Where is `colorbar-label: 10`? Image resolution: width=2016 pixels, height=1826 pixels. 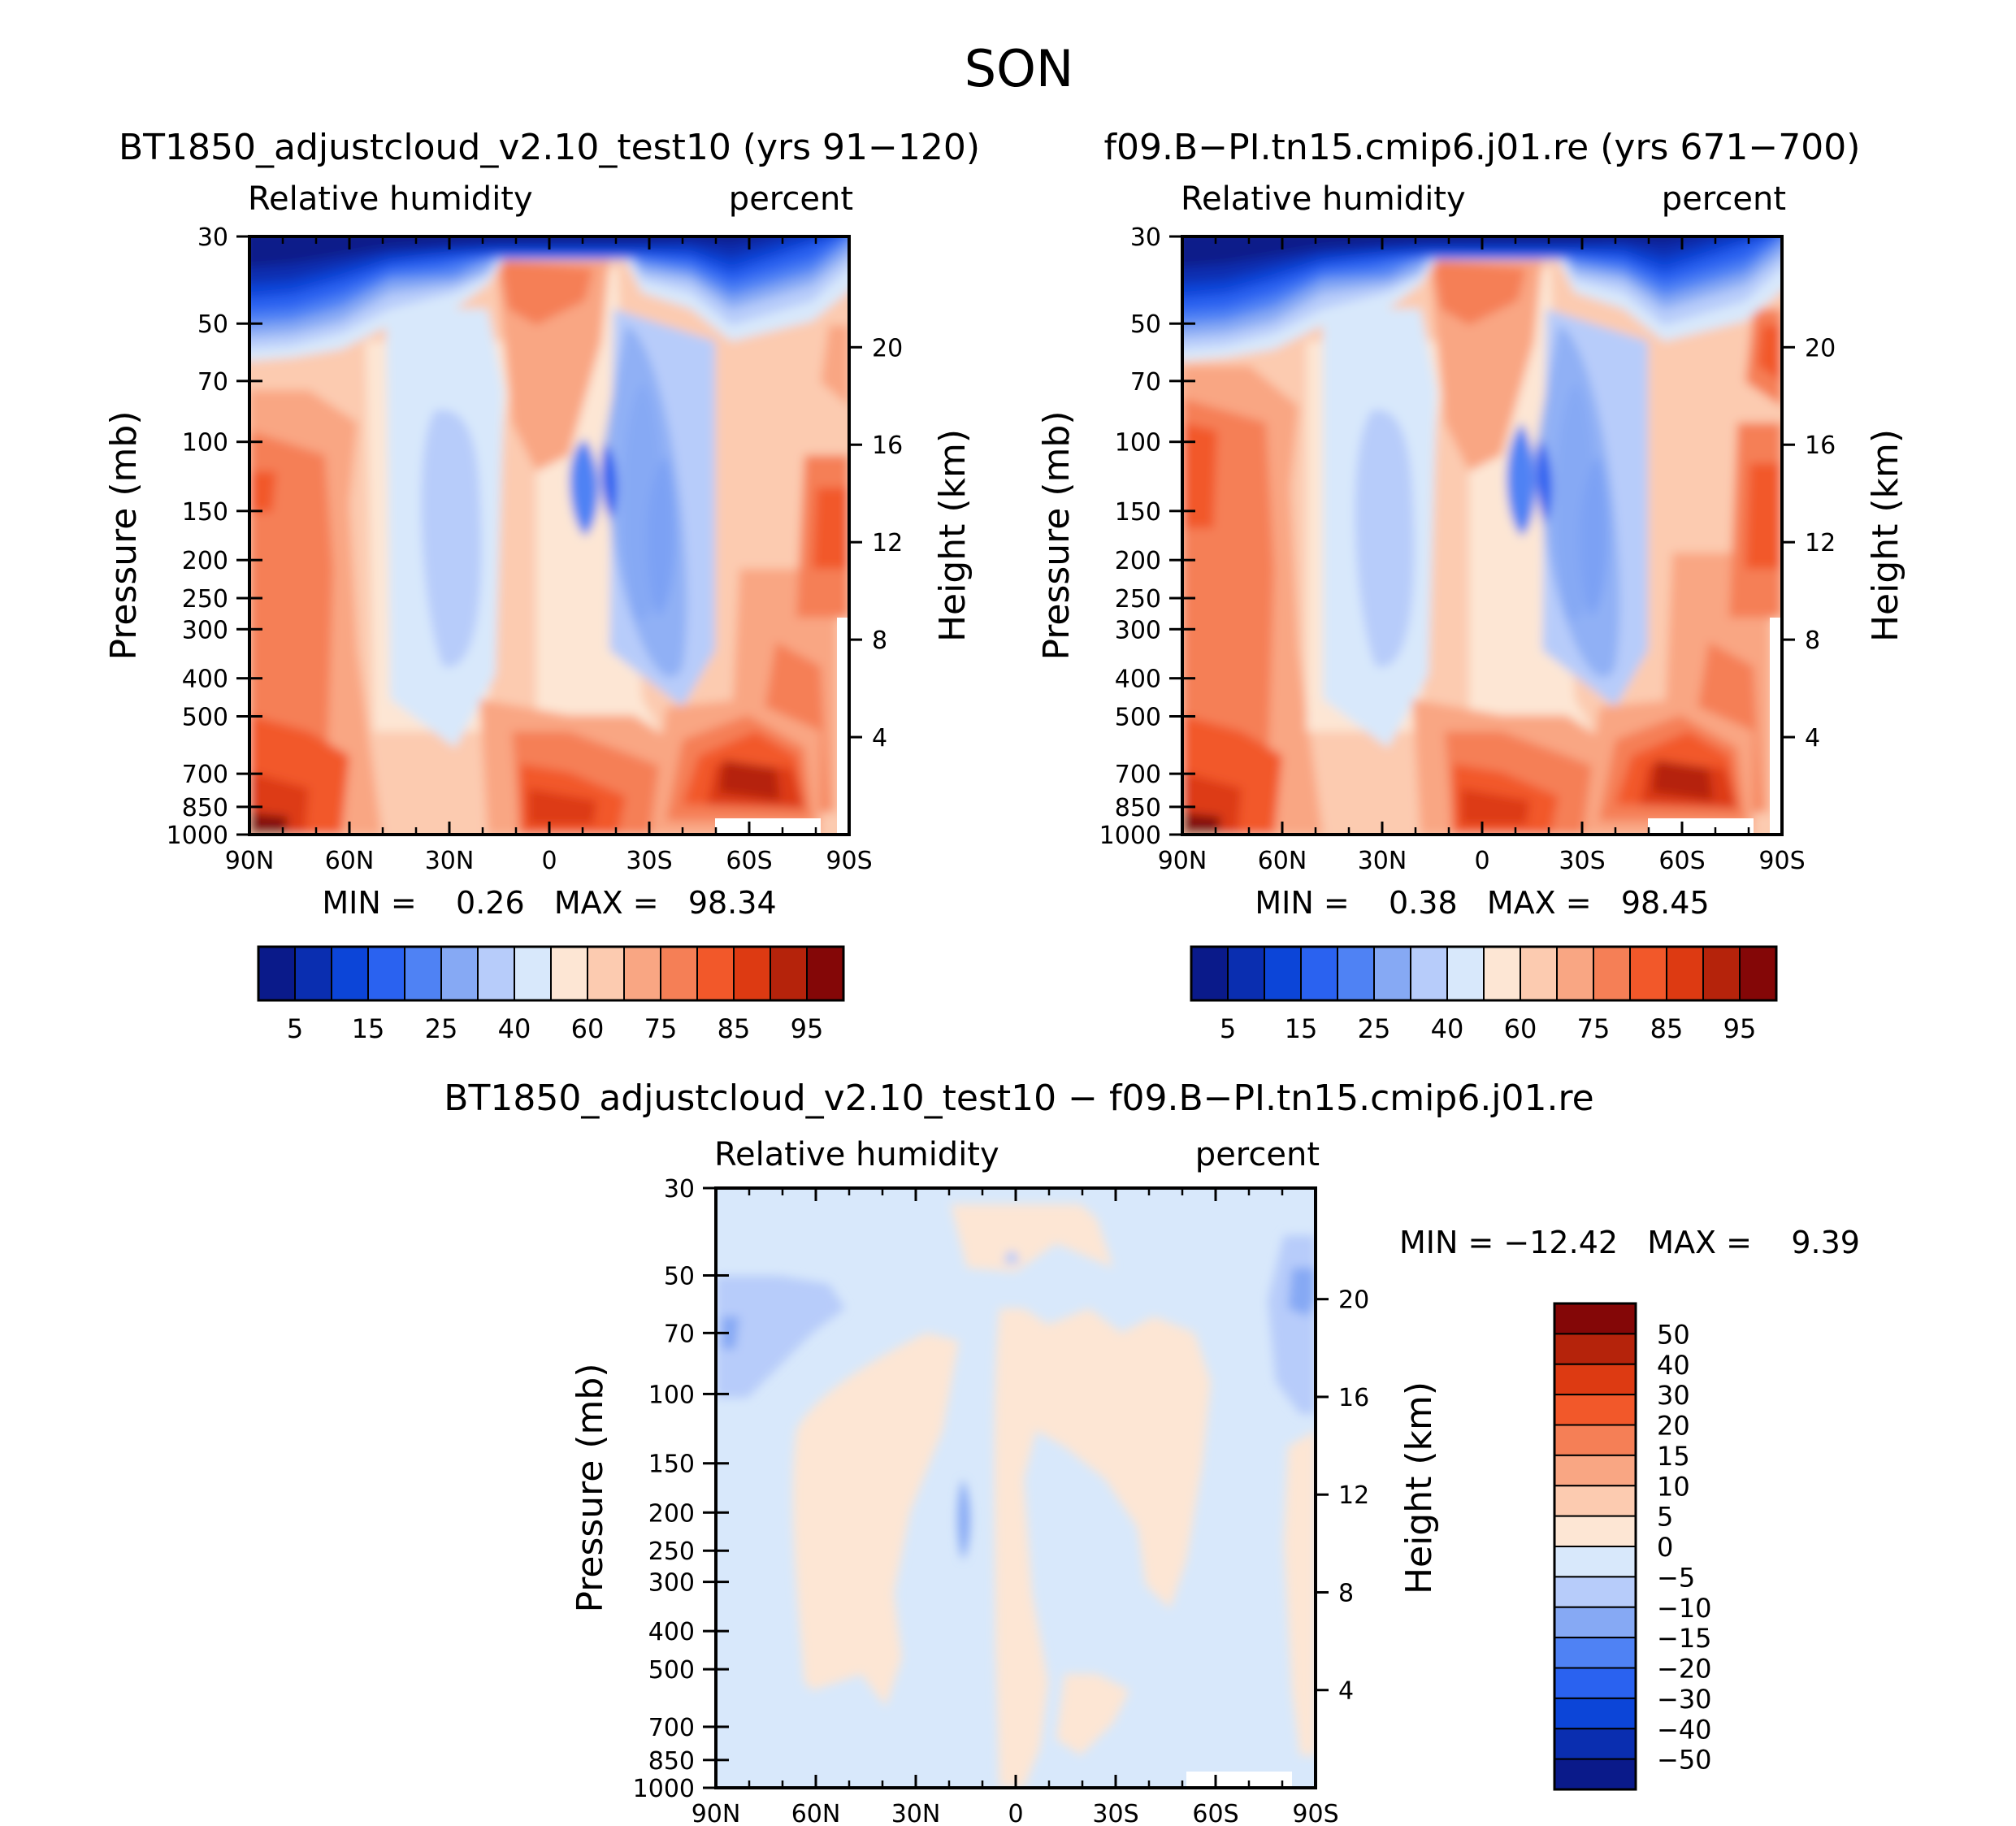
colorbar-label: 10 is located at coordinates (1673, 1486).